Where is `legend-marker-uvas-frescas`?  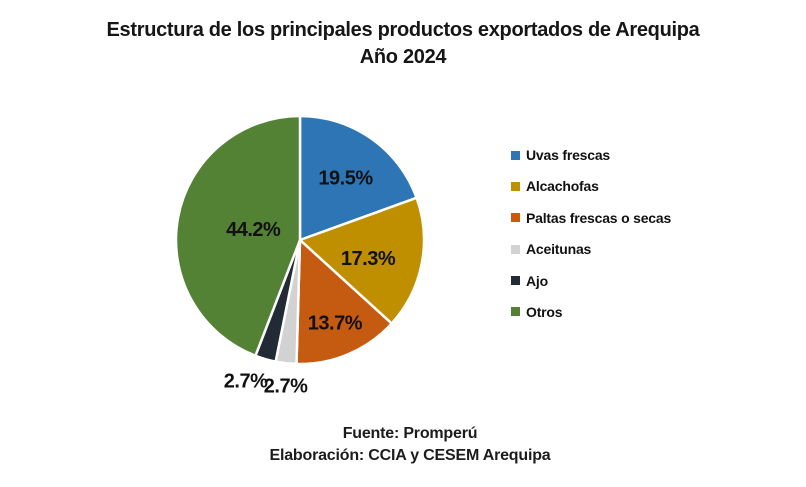
legend-marker-uvas-frescas is located at coordinates (515, 155).